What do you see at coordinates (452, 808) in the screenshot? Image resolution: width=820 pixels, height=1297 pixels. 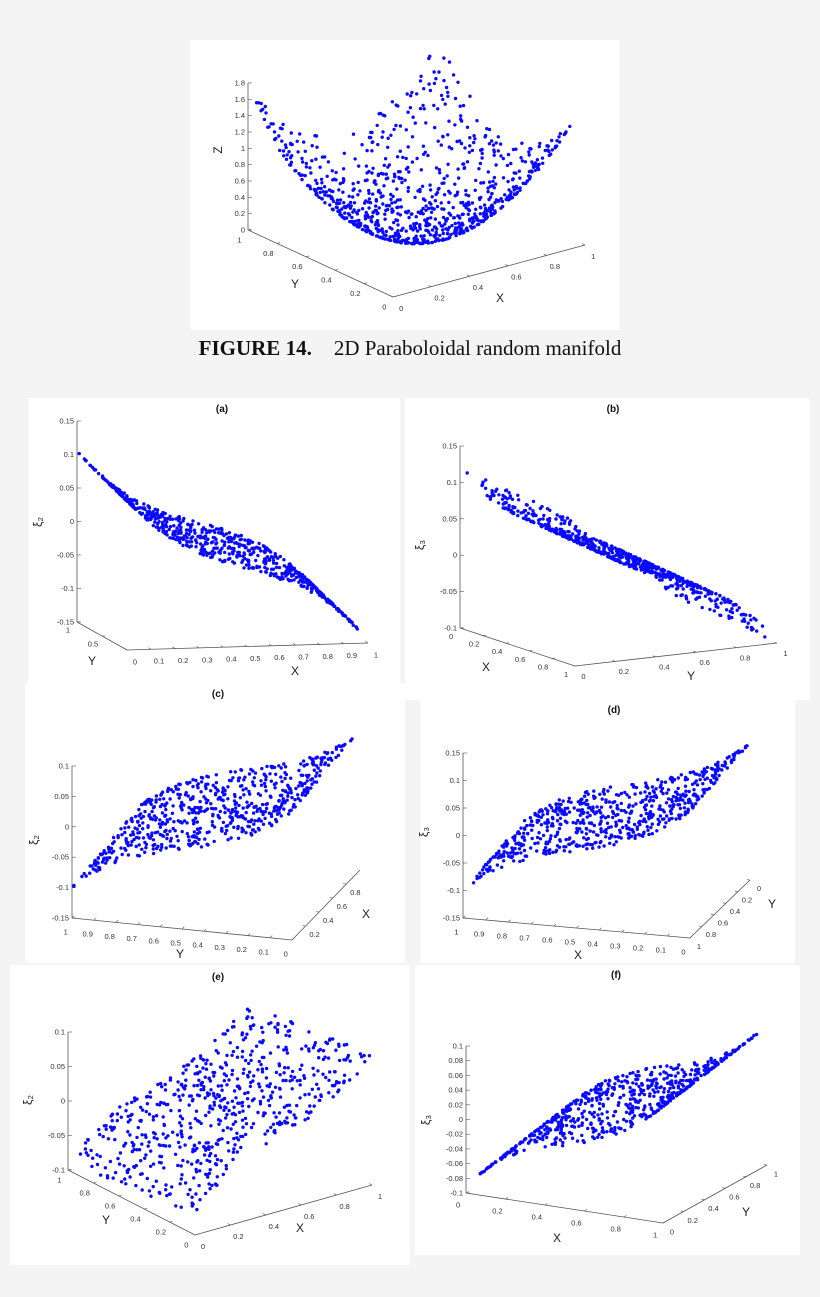 I see `z-tick-label: 0.05` at bounding box center [452, 808].